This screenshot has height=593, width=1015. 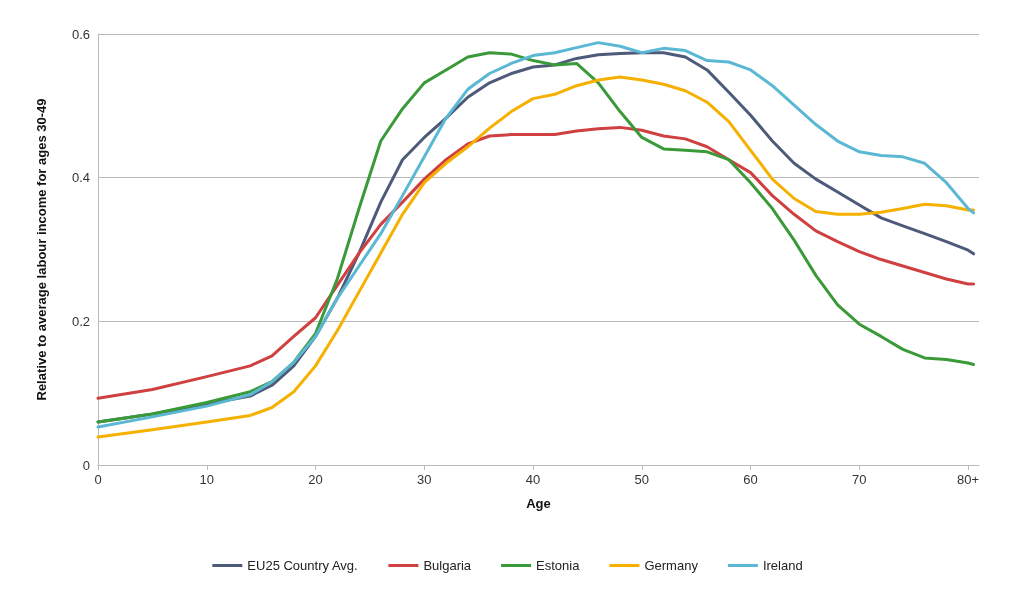 What do you see at coordinates (206, 479) in the screenshot?
I see `x-tick-label: 10` at bounding box center [206, 479].